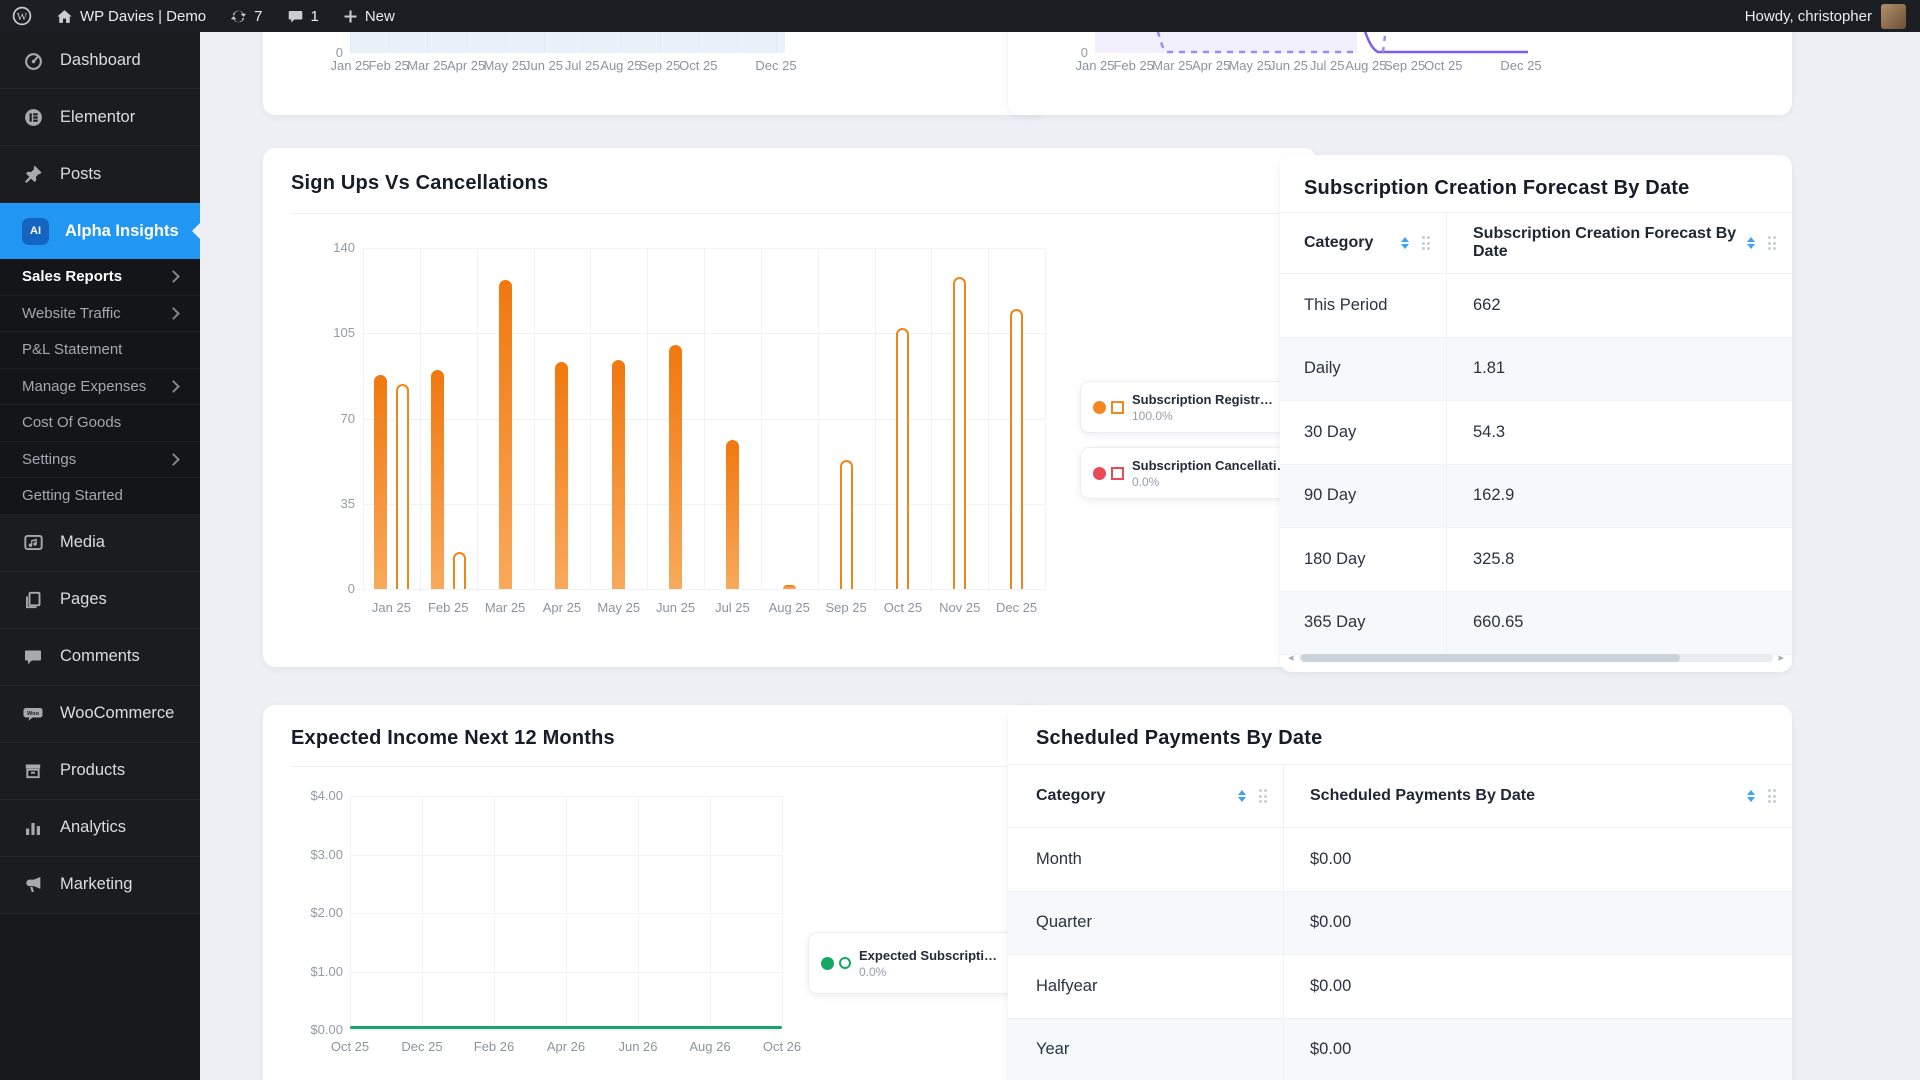 The image size is (1920, 1080). What do you see at coordinates (72, 277) in the screenshot?
I see `sidebar-subitem-label: Sales Reports` at bounding box center [72, 277].